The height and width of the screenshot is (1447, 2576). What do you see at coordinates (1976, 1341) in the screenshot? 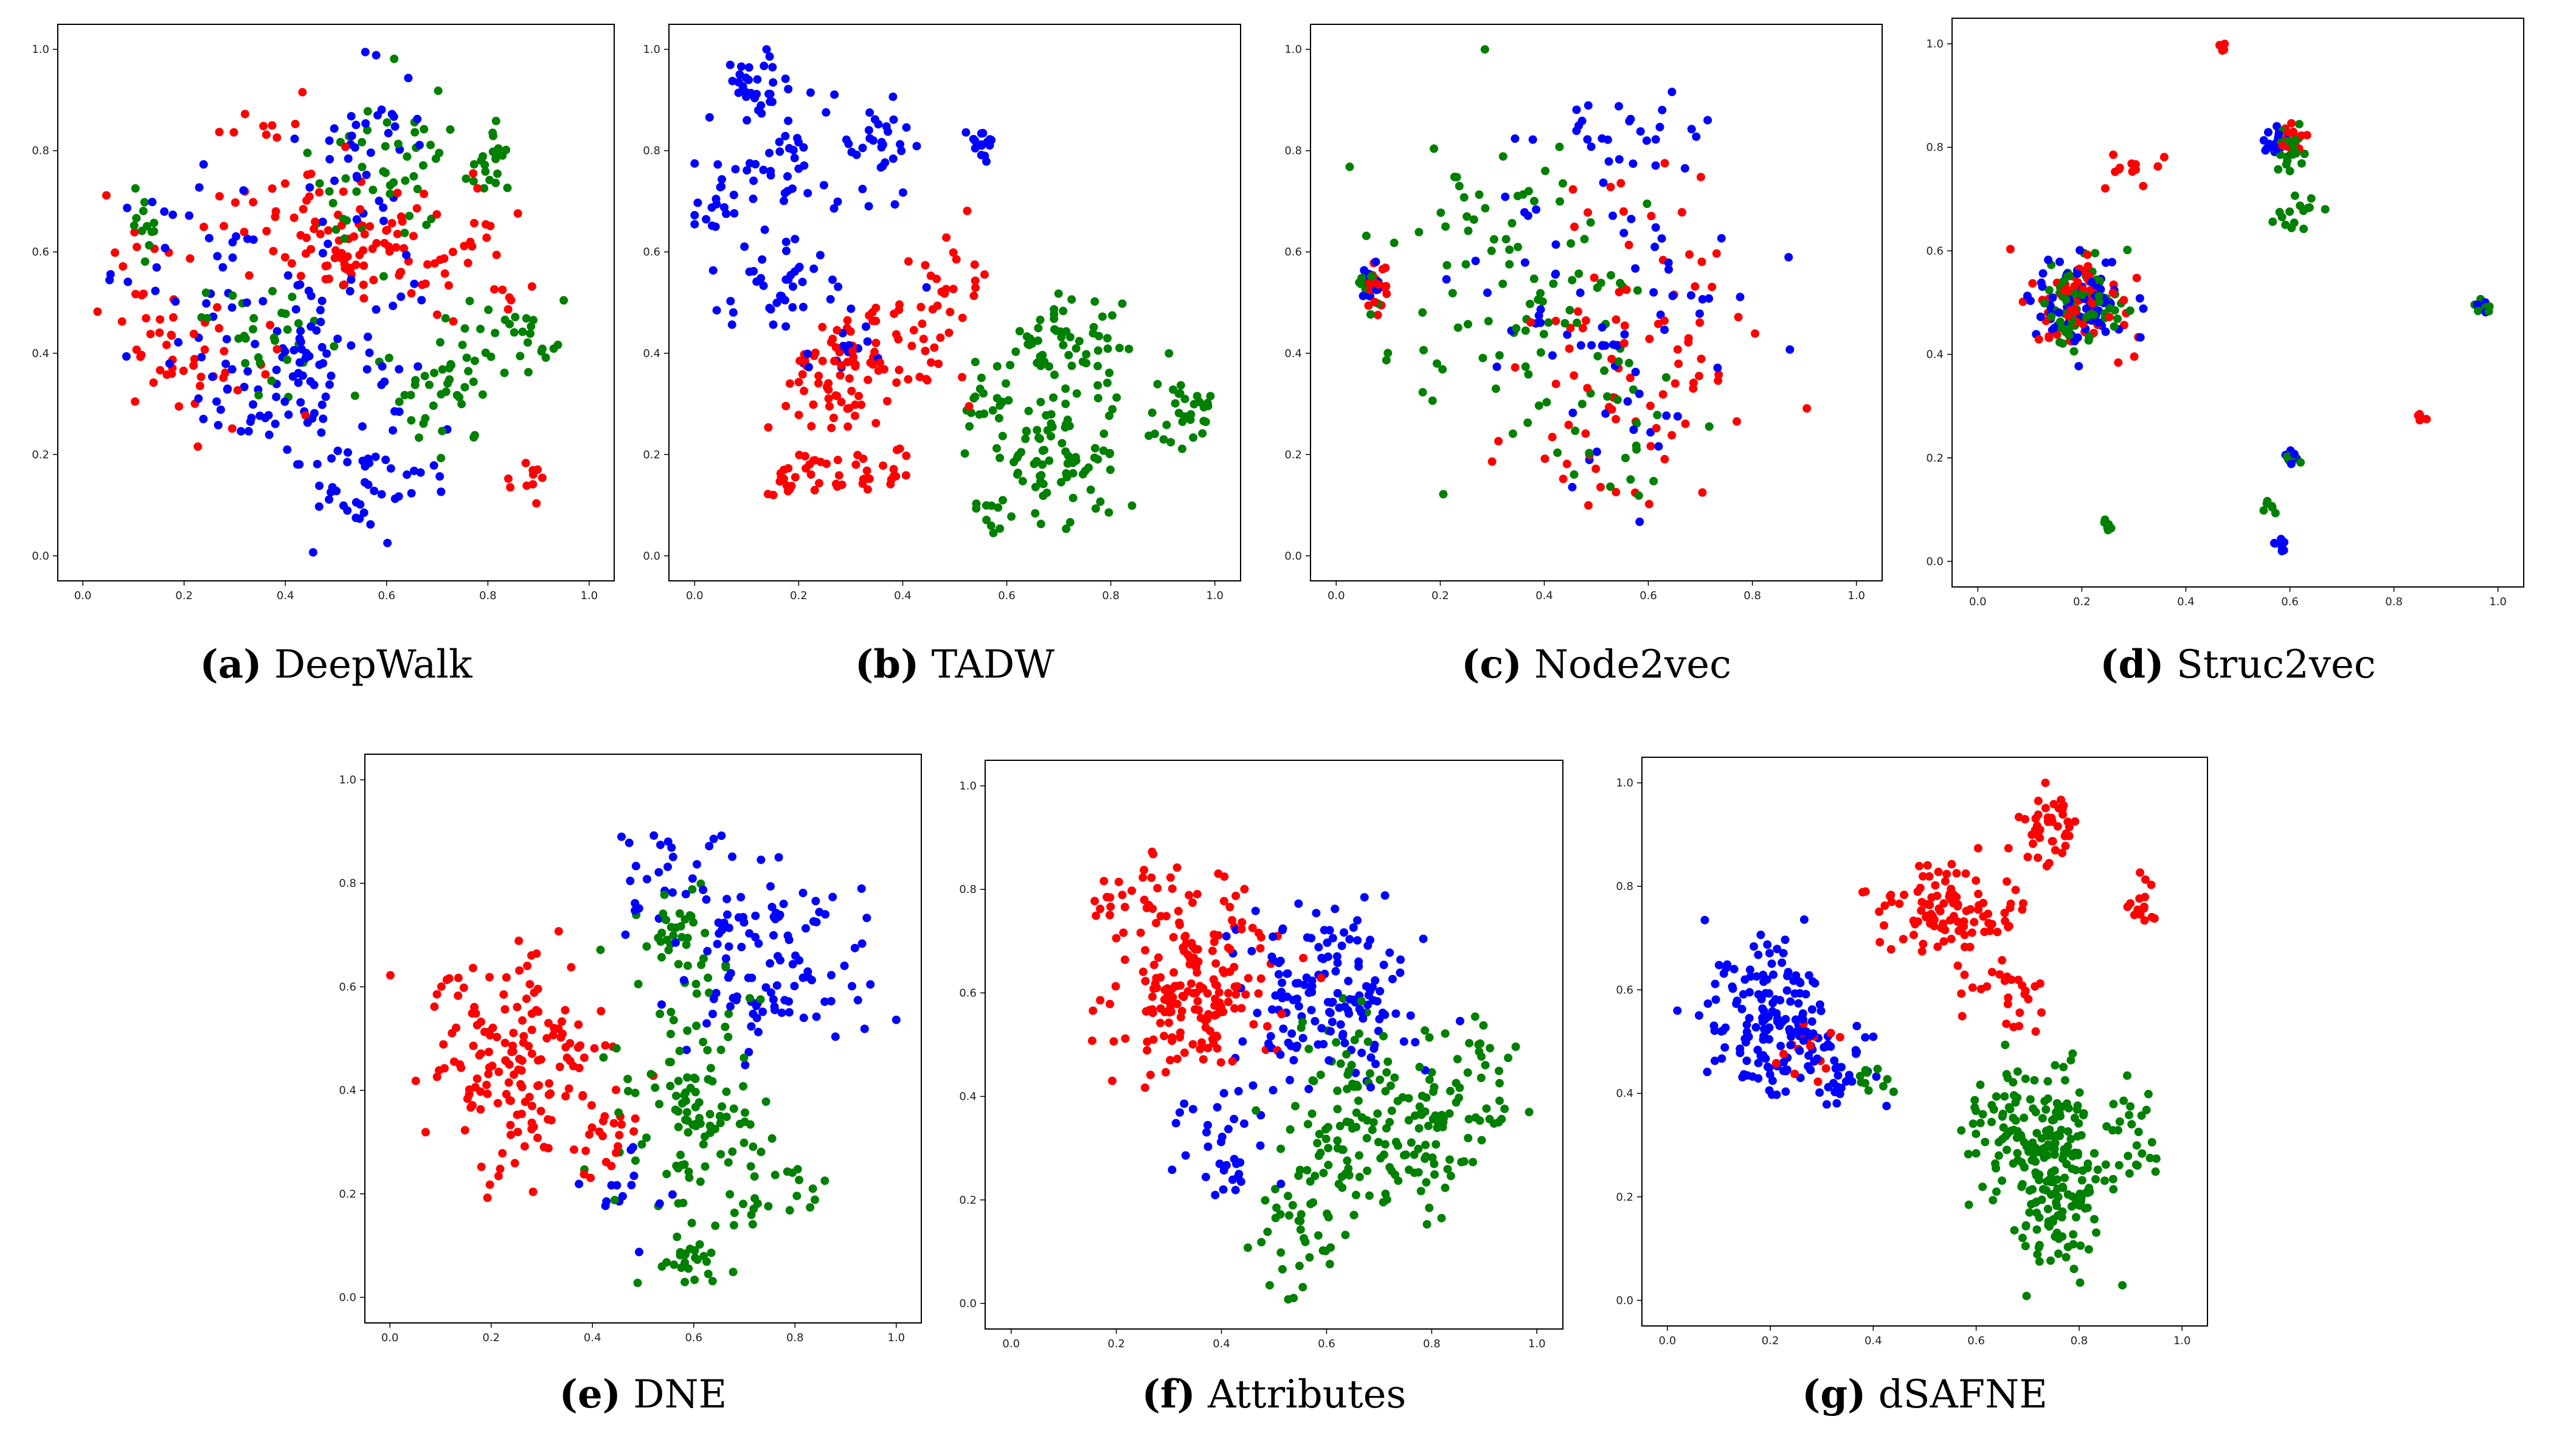
I see `x-tick-label: 0.6` at bounding box center [1976, 1341].